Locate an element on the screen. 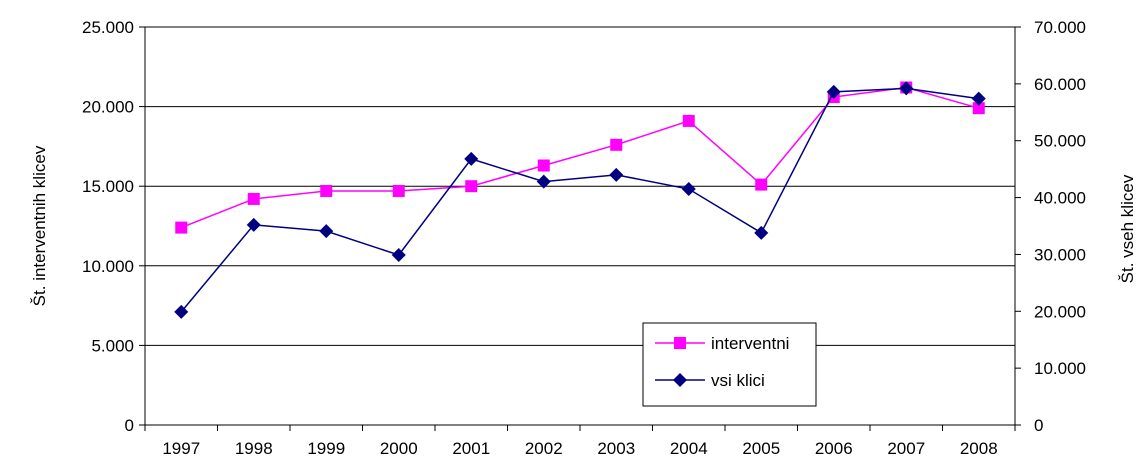 This screenshot has width=1147, height=466. x-tick-label: 2006 is located at coordinates (834, 448).